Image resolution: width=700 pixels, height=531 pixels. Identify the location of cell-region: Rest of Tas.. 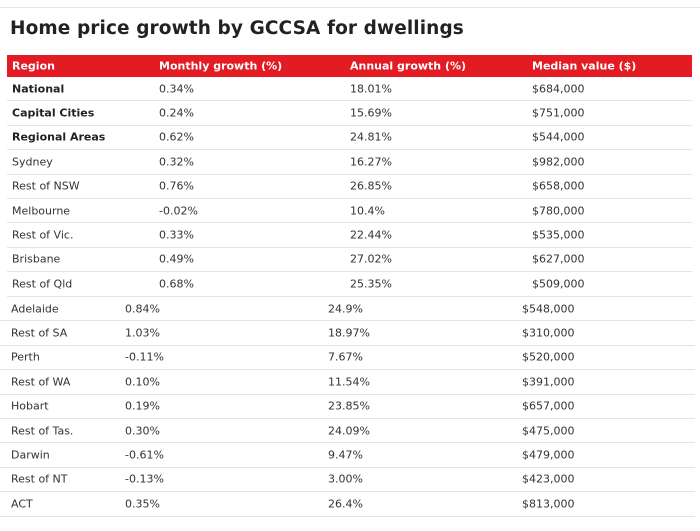
(42, 431).